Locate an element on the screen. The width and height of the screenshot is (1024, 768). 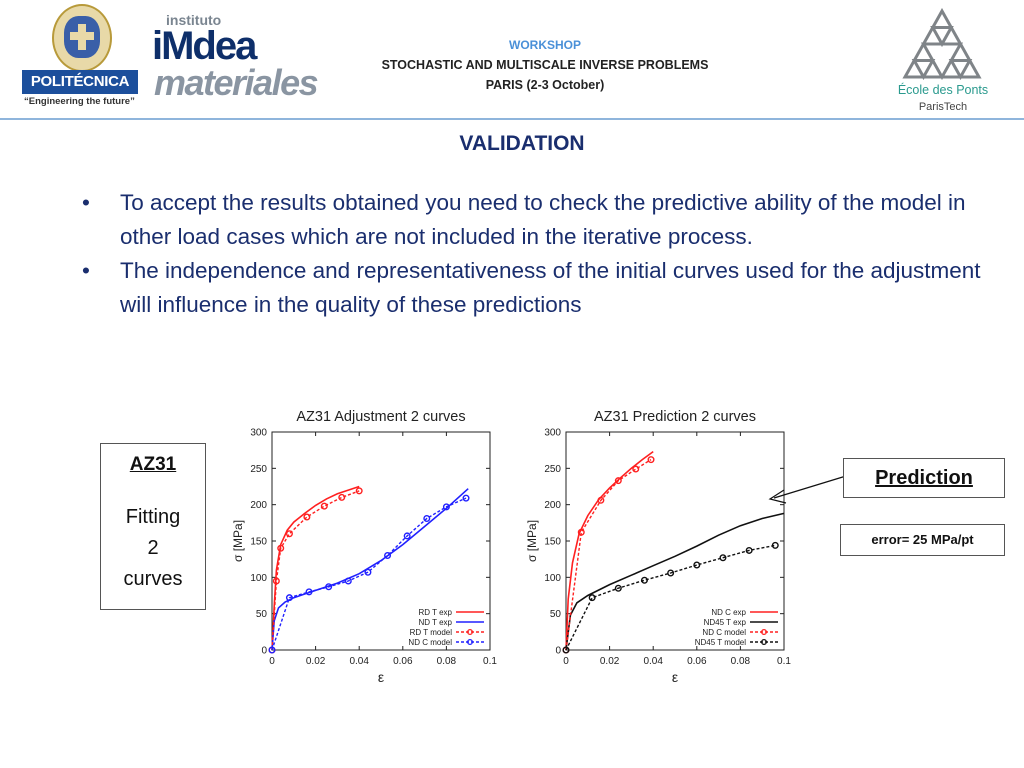
upm-logo-slogan: “Engineering the future” is located at coordinates (79, 101).